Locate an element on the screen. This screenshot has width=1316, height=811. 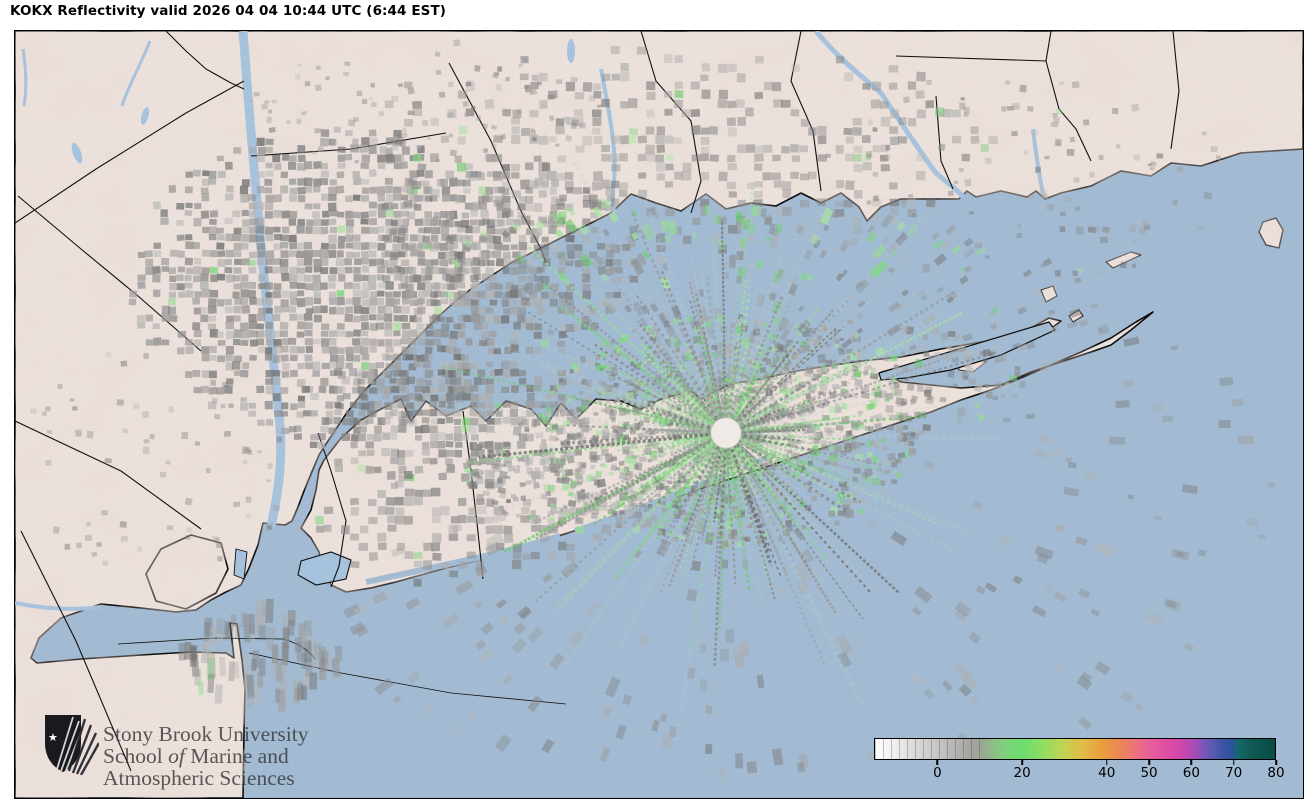
colorbar-tick-label: 60 is located at coordinates (1191, 773).